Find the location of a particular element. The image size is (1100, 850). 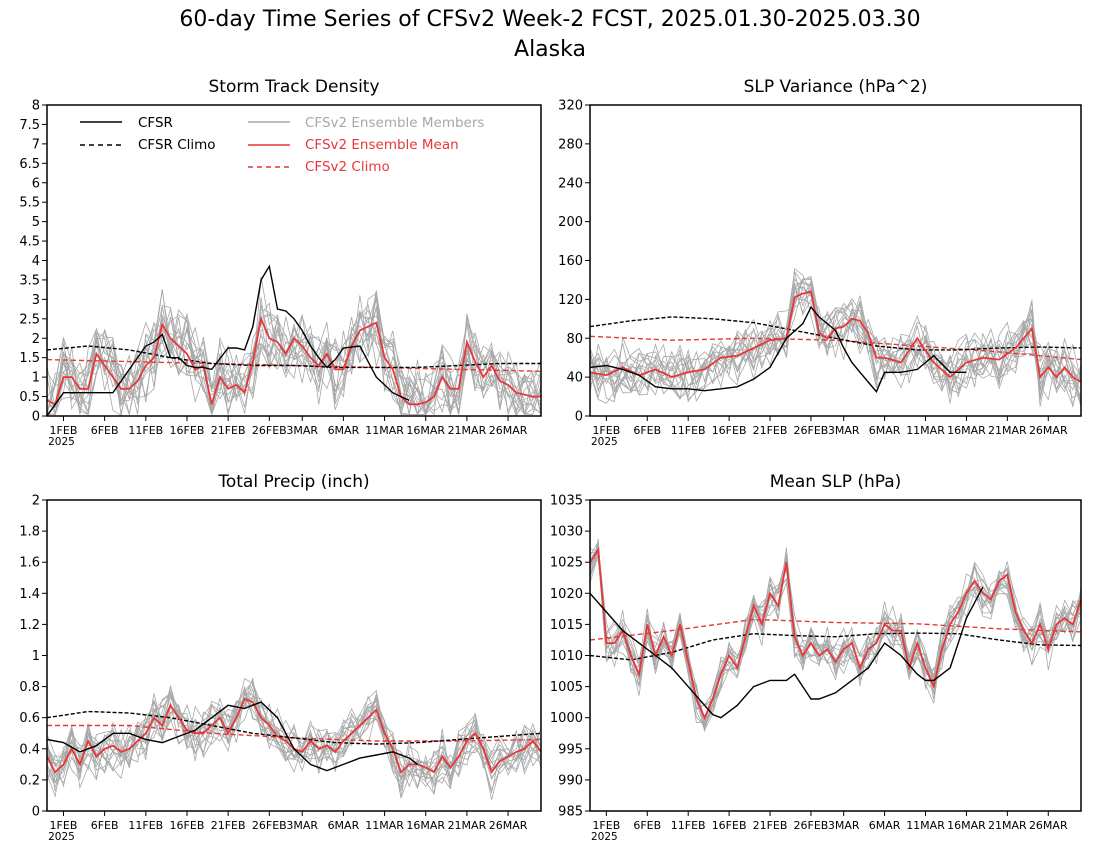

legend-label-members: CFSv2 Ensemble Members is located at coordinates (394, 123).